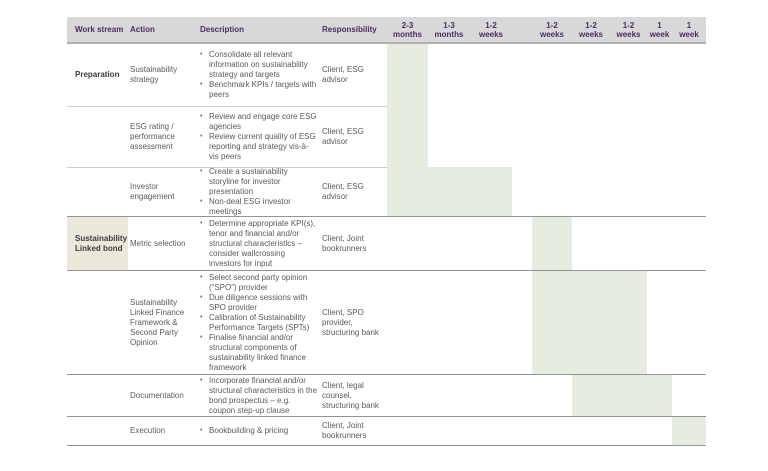 The image size is (768, 471). I want to click on timeline-header-4: 1-2 weeks, so click(552, 29).